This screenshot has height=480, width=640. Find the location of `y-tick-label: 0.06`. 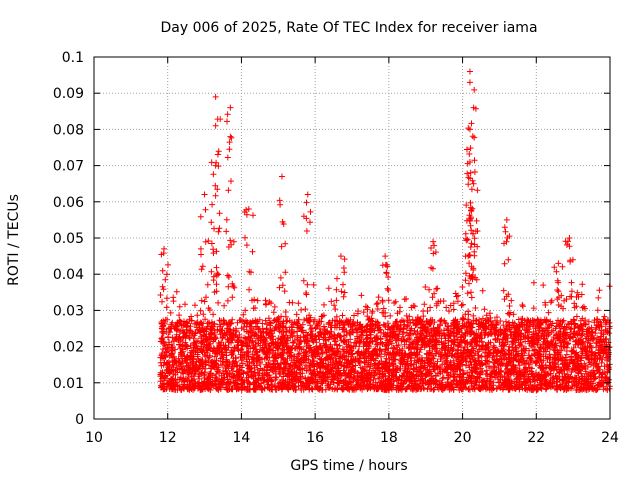

y-tick-label: 0.06 is located at coordinates (68, 203).